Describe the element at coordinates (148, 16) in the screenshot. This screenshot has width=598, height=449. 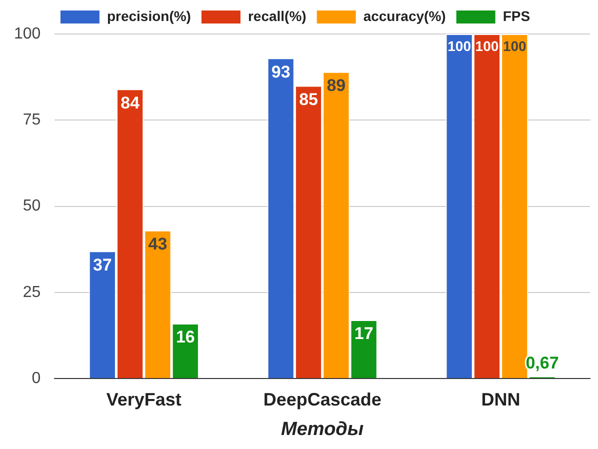
I see `legend-label: precision(%)` at that location.